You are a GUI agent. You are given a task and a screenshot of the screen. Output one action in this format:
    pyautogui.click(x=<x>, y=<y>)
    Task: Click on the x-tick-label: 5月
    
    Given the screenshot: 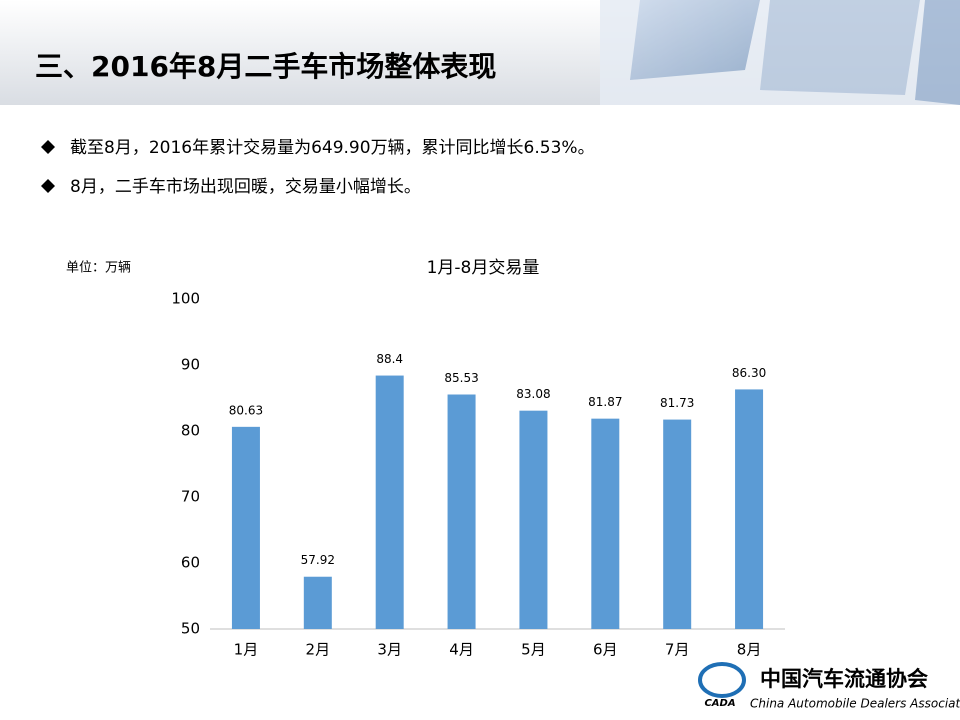 What is the action you would take?
    pyautogui.click(x=533, y=650)
    